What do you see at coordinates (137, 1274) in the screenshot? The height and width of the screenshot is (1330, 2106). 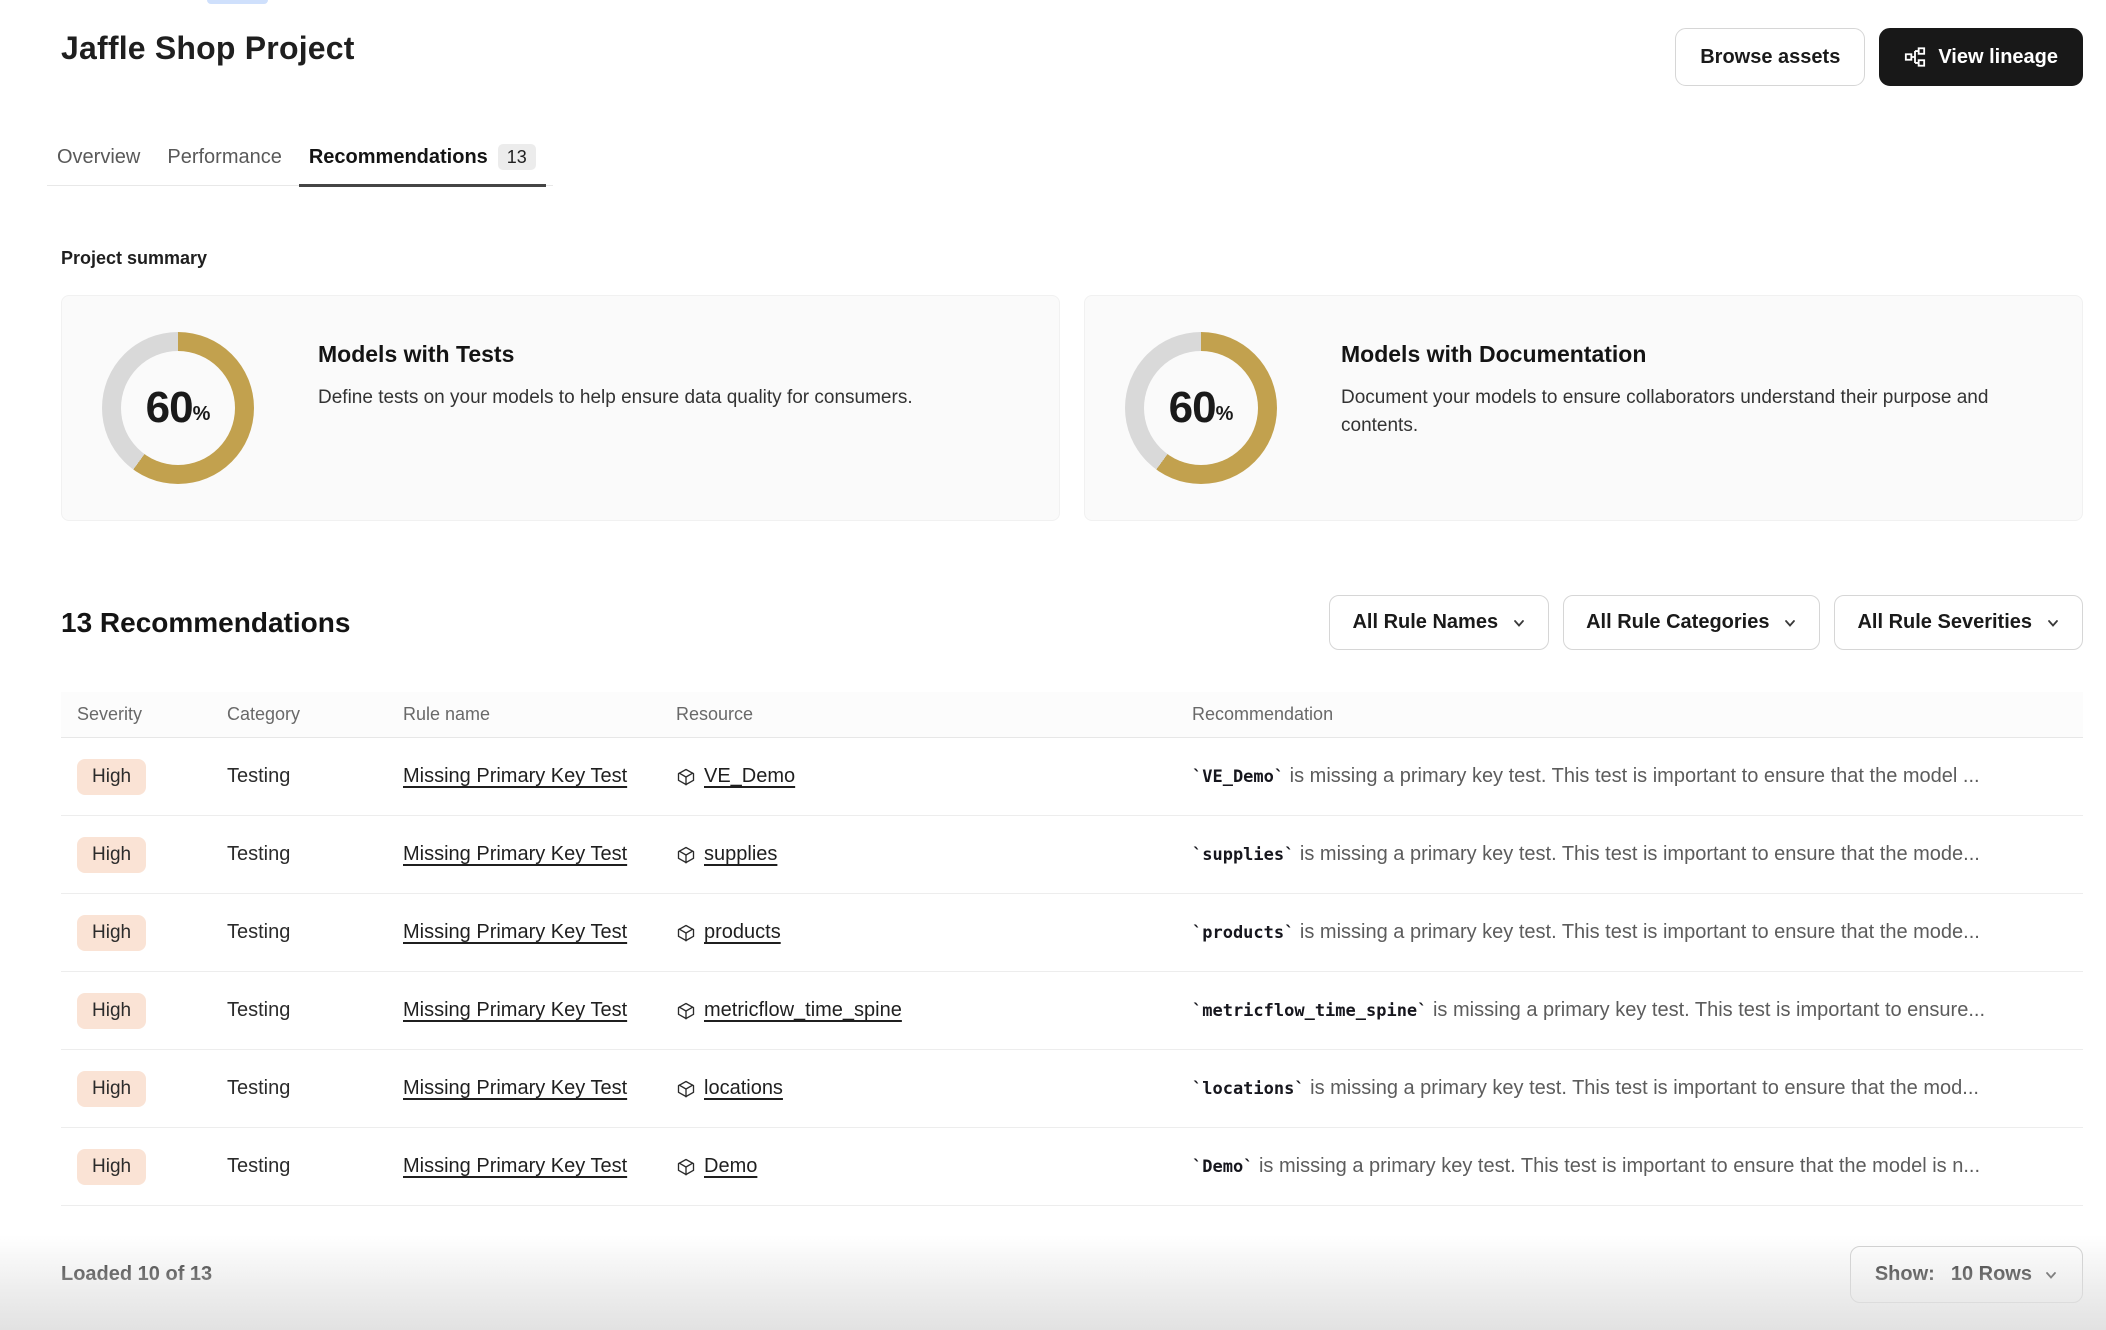 I see `loaded-status: Loaded 10 of 13` at bounding box center [137, 1274].